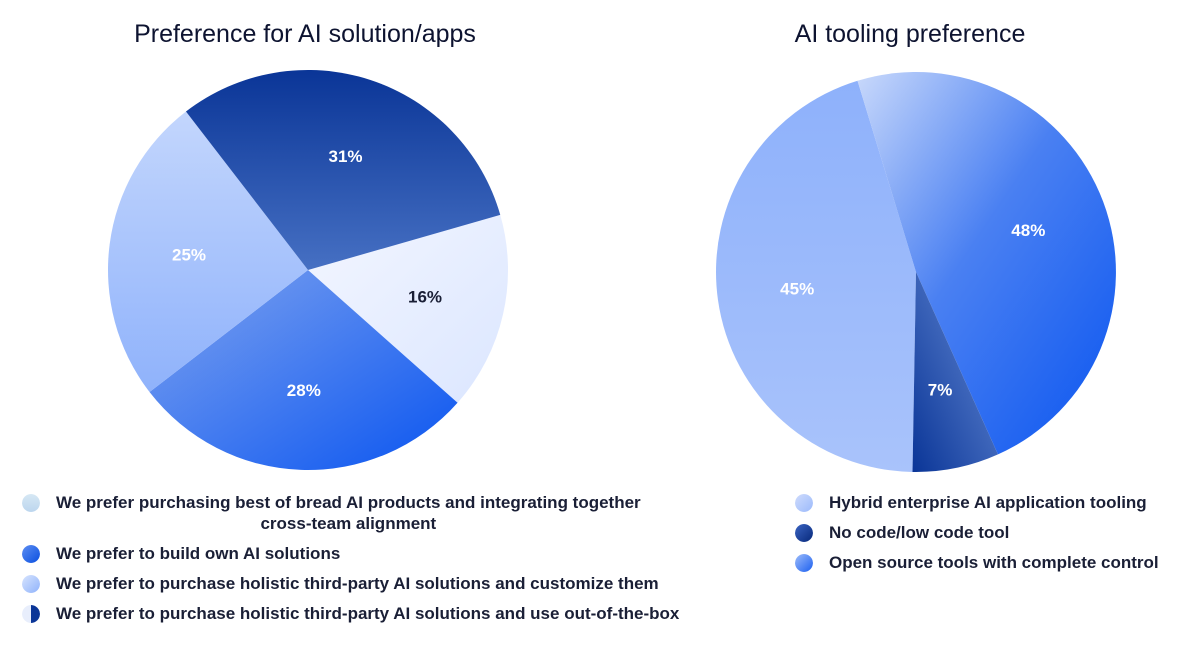 This screenshot has width=1200, height=646. Describe the element at coordinates (910, 34) in the screenshot. I see `chart-title-right: AI tooling preference` at that location.